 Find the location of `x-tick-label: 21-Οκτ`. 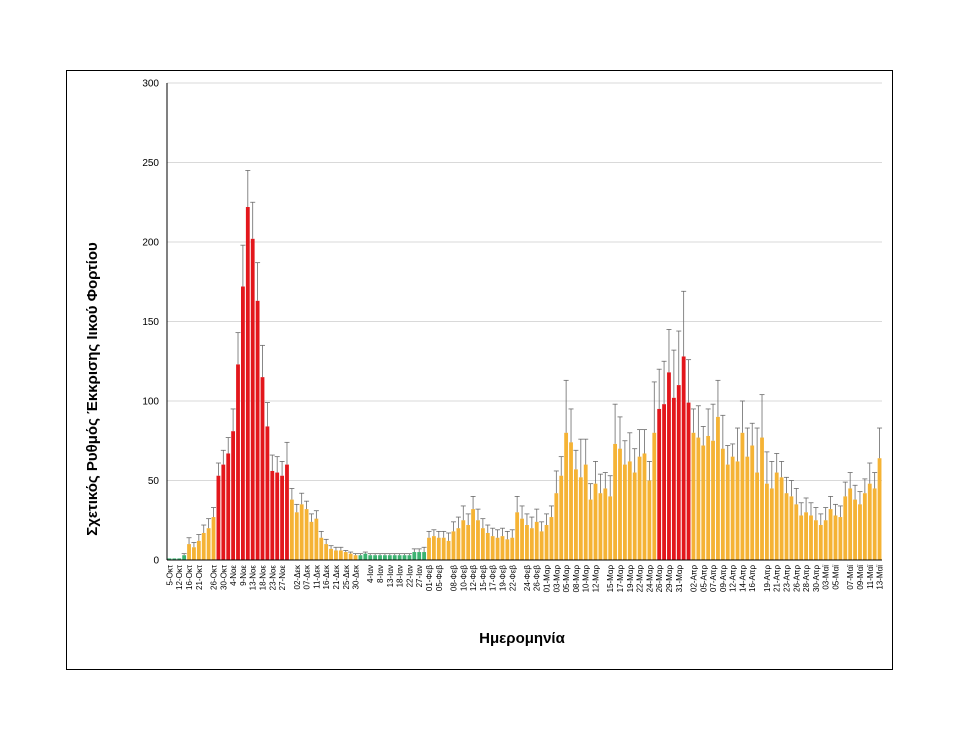

x-tick-label: 21-Οκτ is located at coordinates (199, 577).